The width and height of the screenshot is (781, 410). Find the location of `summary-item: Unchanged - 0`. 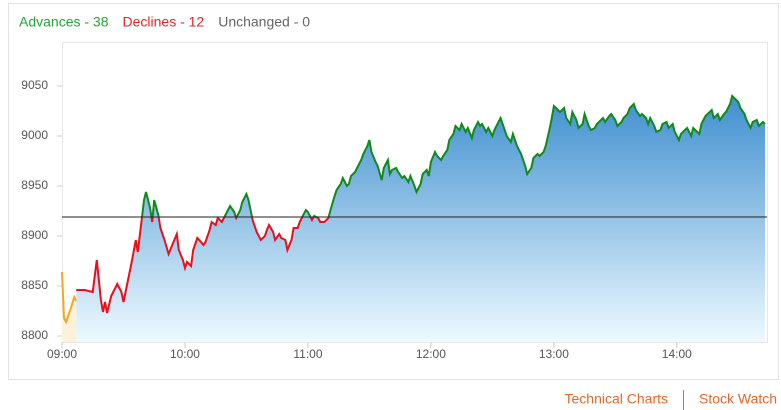

summary-item: Unchanged - 0 is located at coordinates (264, 22).